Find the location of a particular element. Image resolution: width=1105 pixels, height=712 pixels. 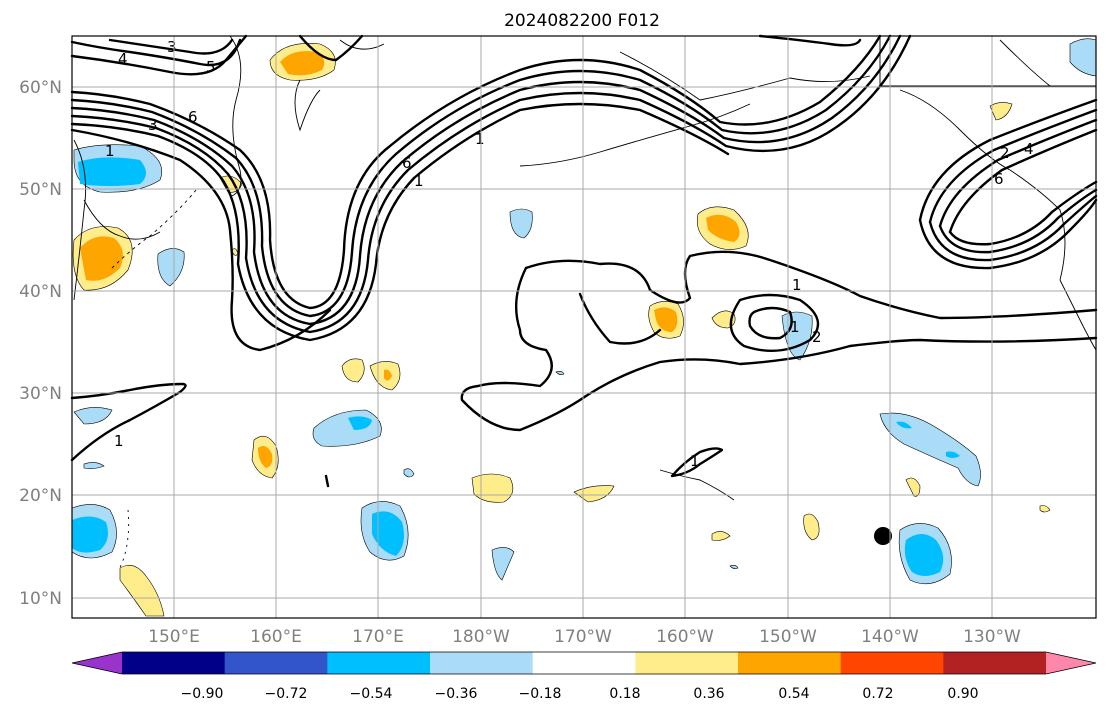

figure-title: 2024082200 F012 is located at coordinates (582, 21).